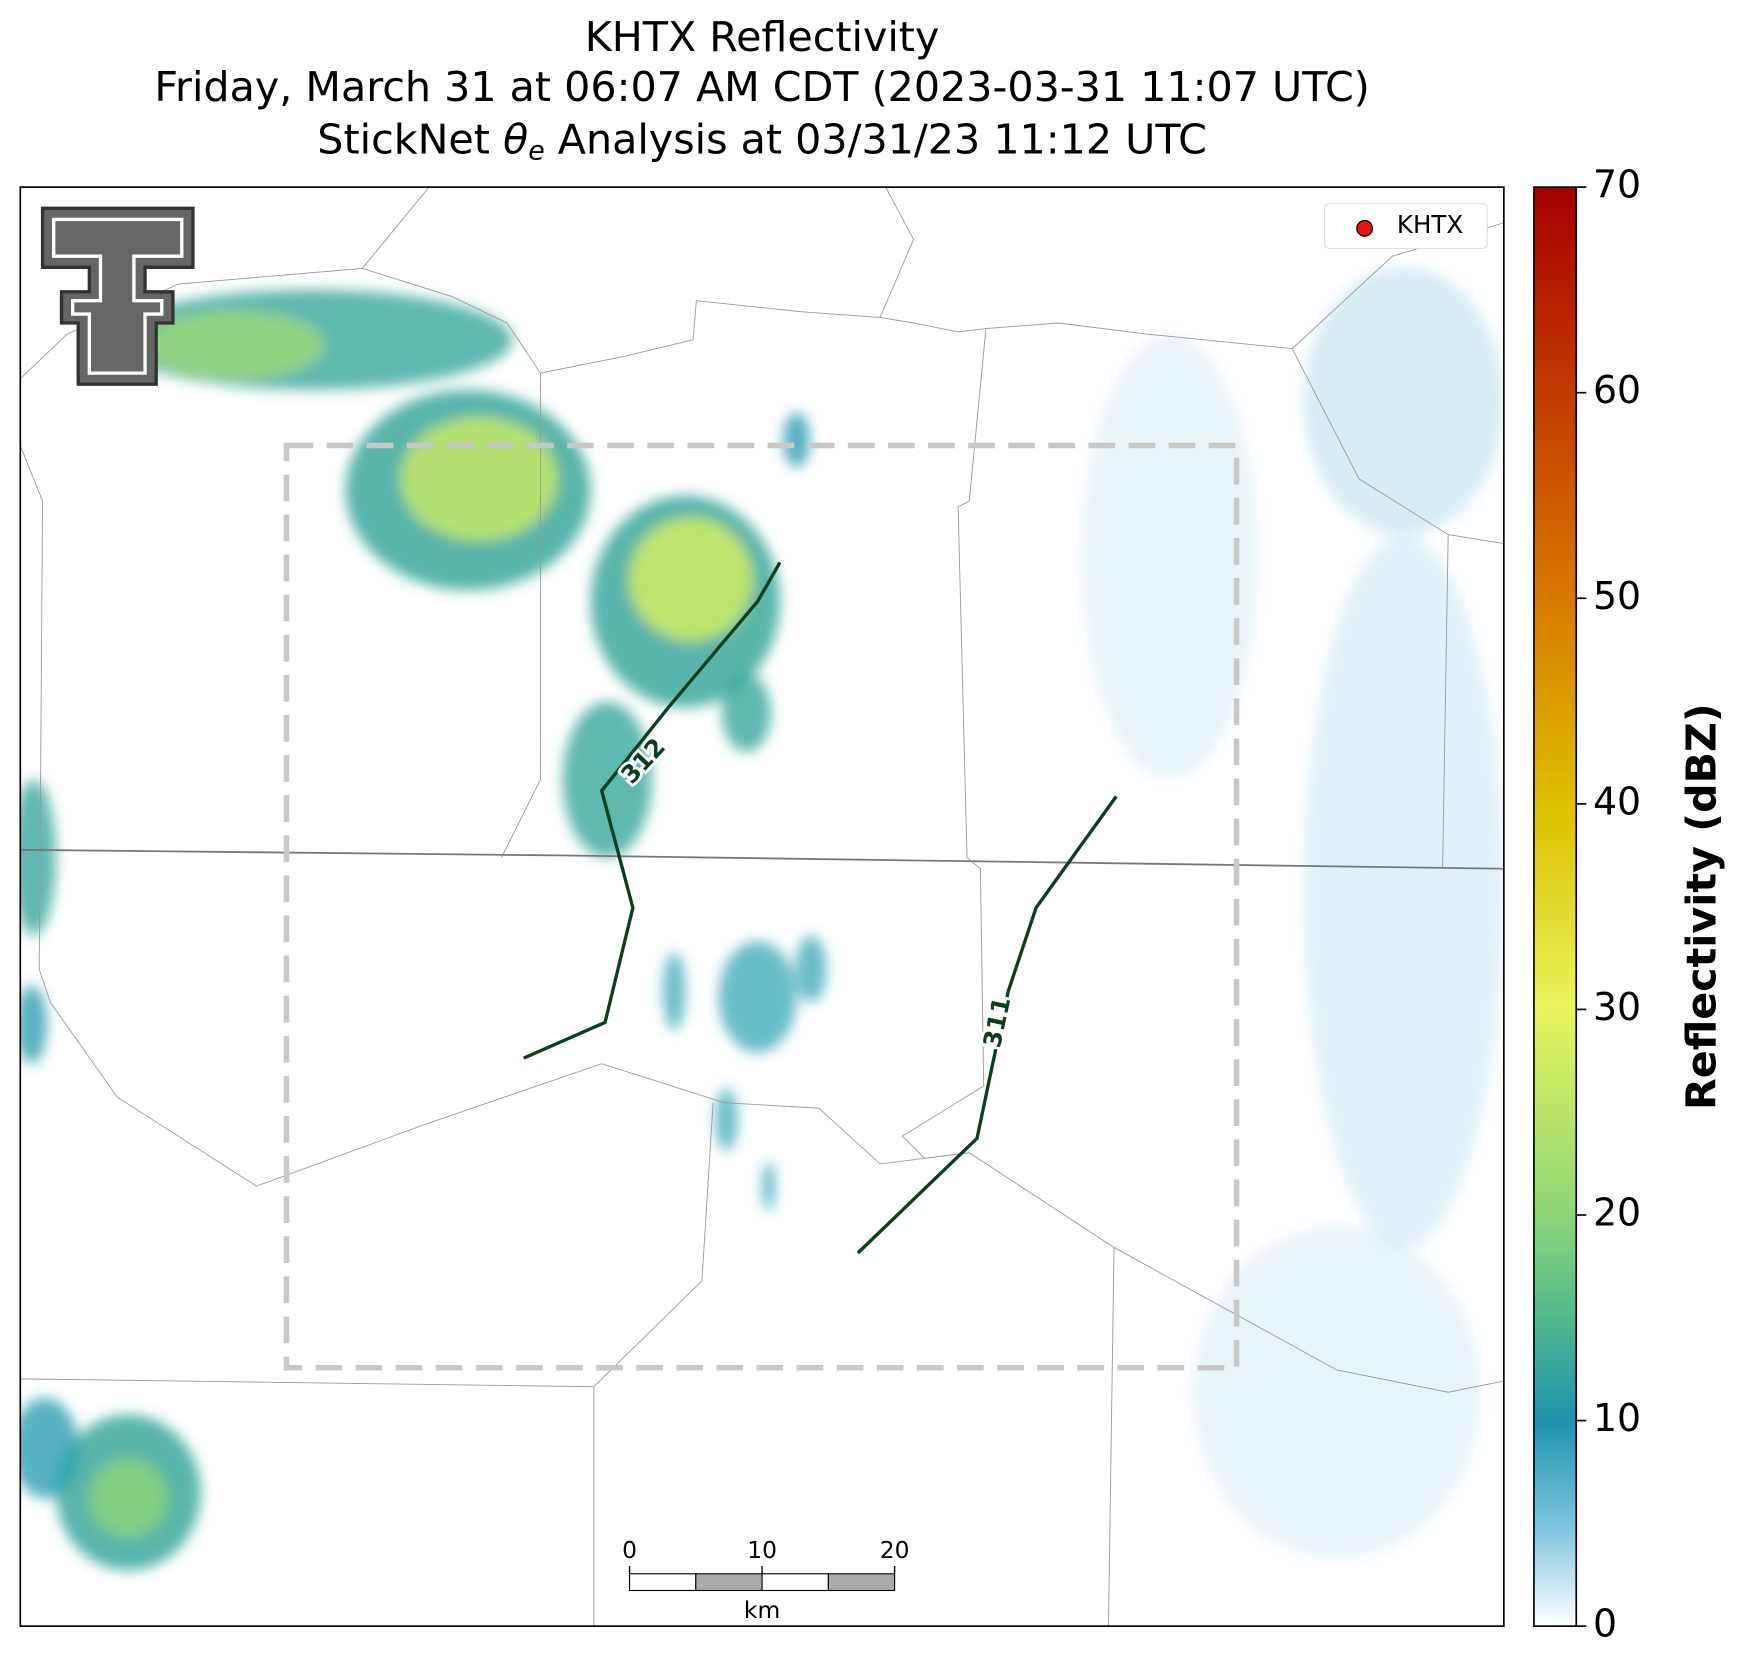 This screenshot has width=1738, height=1664. What do you see at coordinates (1555, 906) in the screenshot?
I see `colorbar-ramp` at bounding box center [1555, 906].